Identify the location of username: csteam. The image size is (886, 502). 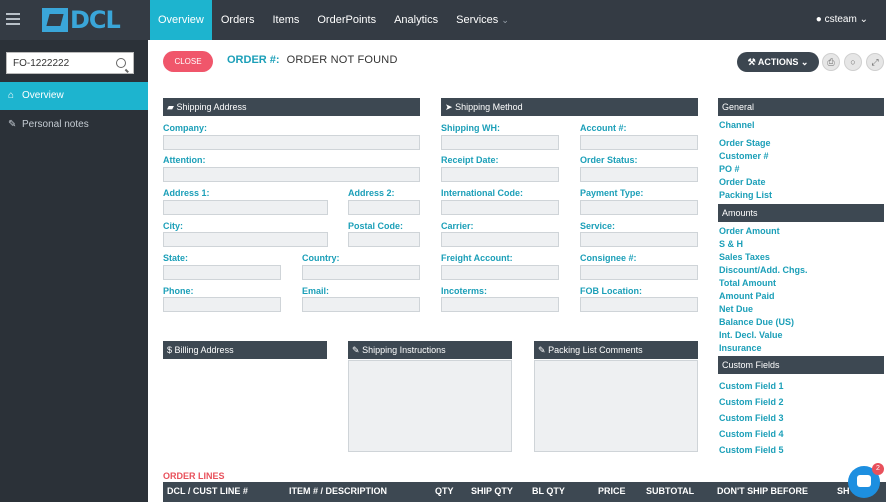
(840, 19).